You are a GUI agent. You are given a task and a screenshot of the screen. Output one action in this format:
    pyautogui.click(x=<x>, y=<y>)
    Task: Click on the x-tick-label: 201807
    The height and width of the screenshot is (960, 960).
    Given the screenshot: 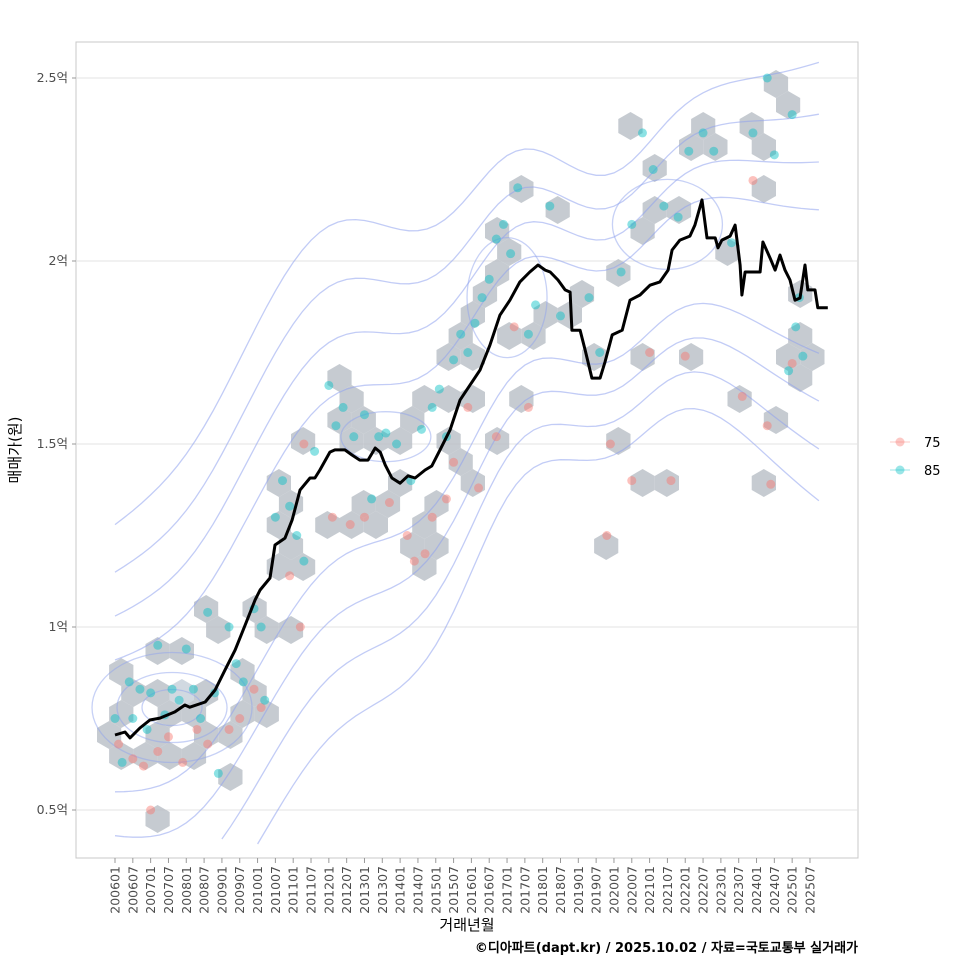 What is the action you would take?
    pyautogui.click(x=560, y=890)
    